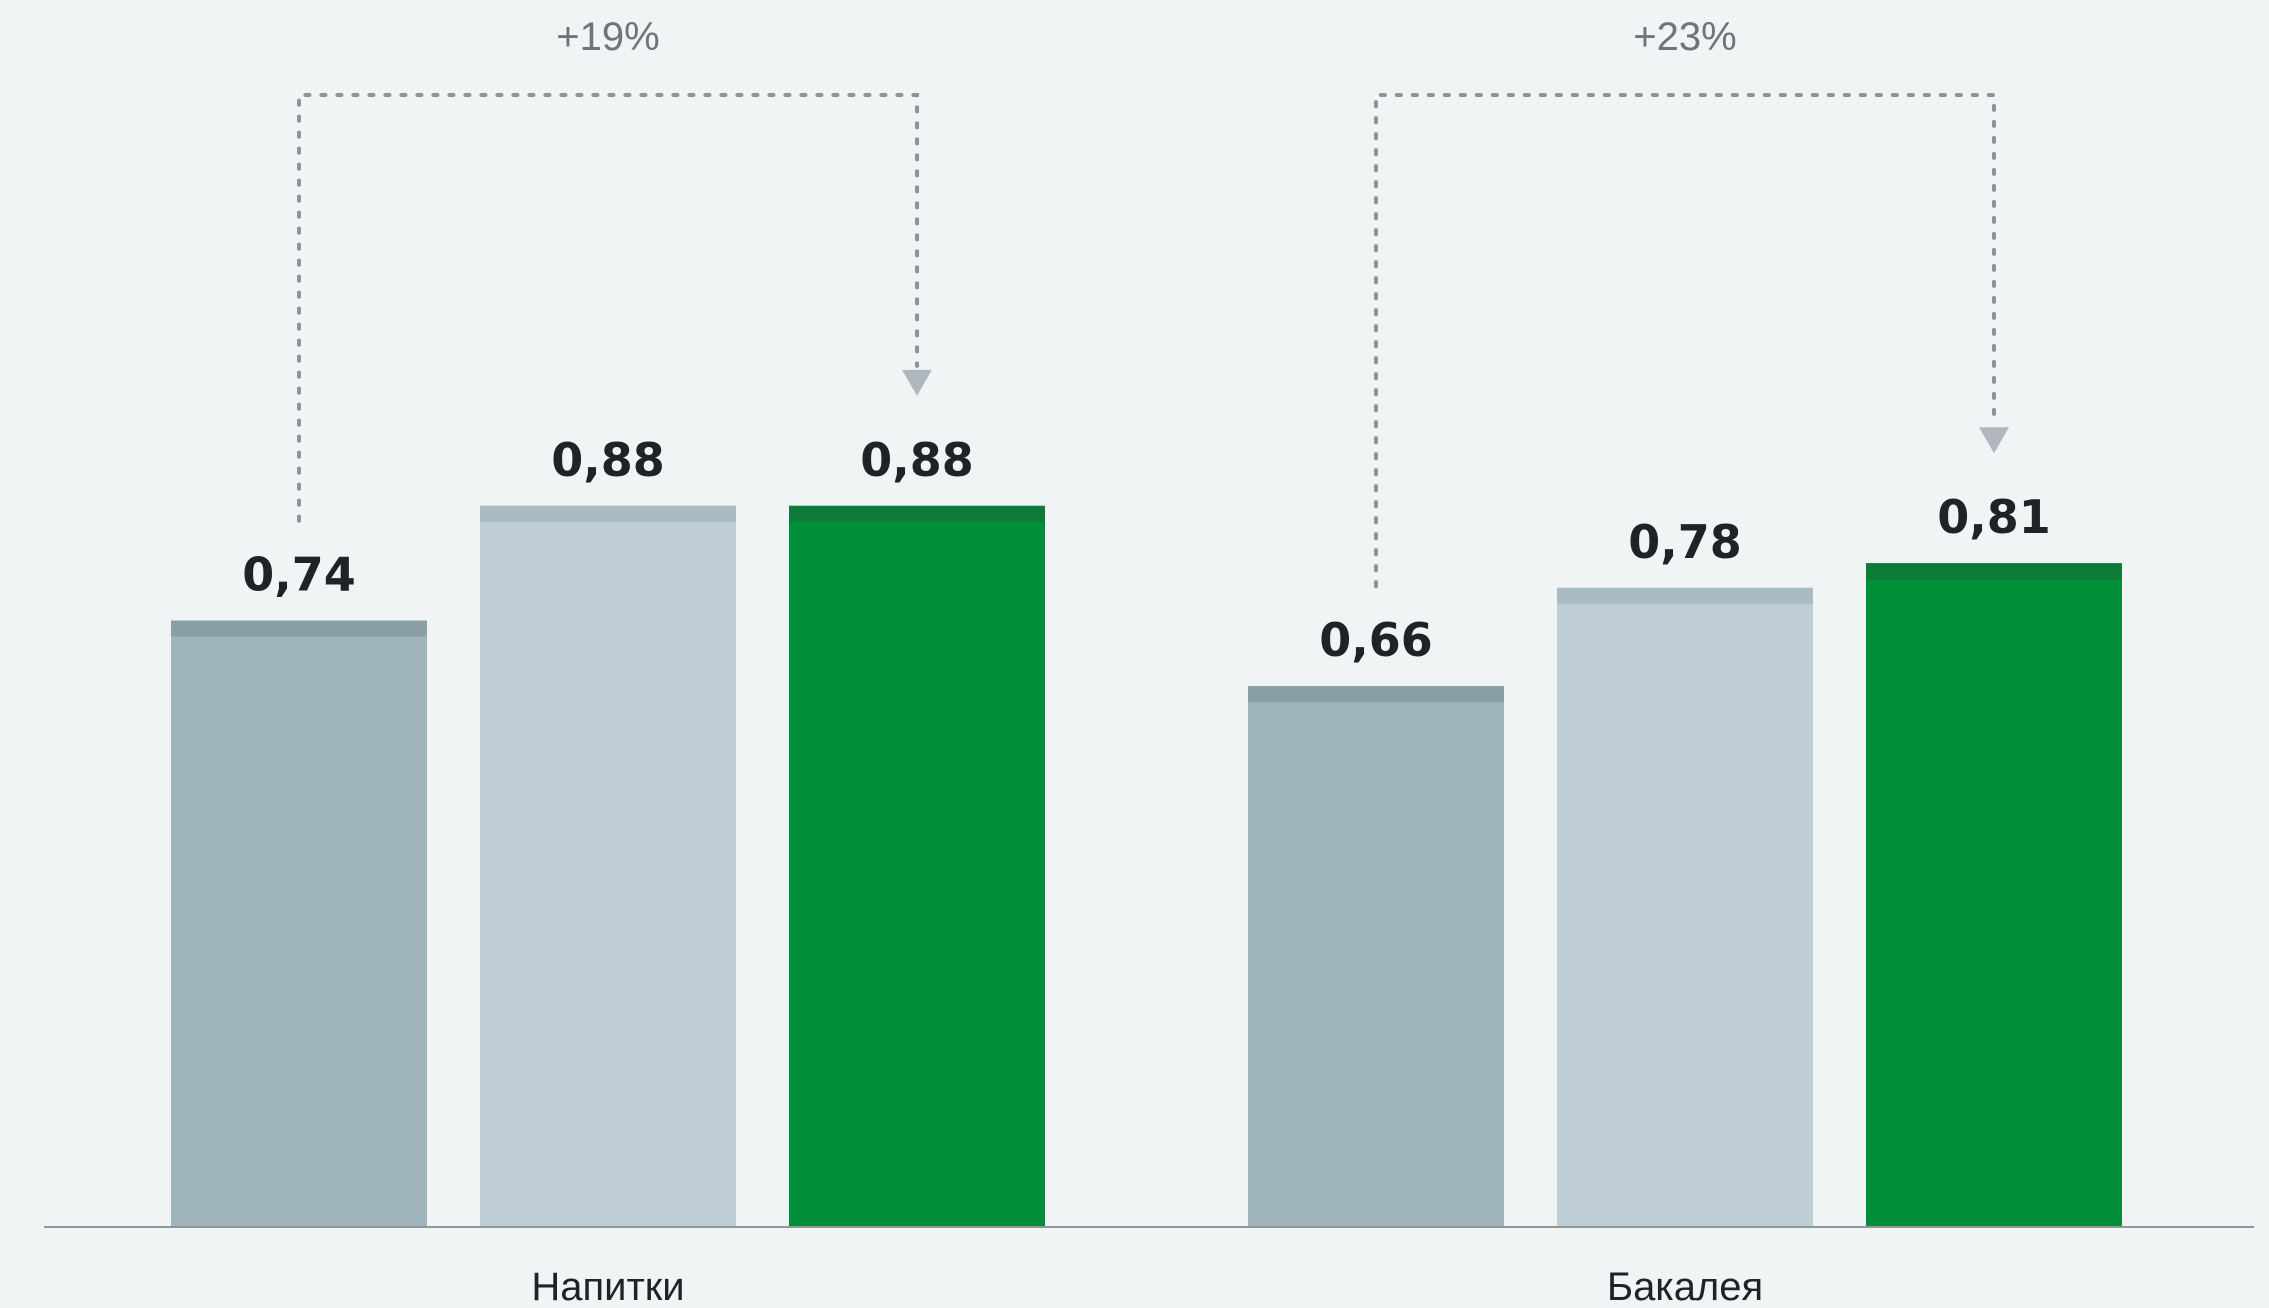 Image resolution: width=2269 pixels, height=1308 pixels. I want to click on value-label-1-3: 0,88, so click(917, 460).